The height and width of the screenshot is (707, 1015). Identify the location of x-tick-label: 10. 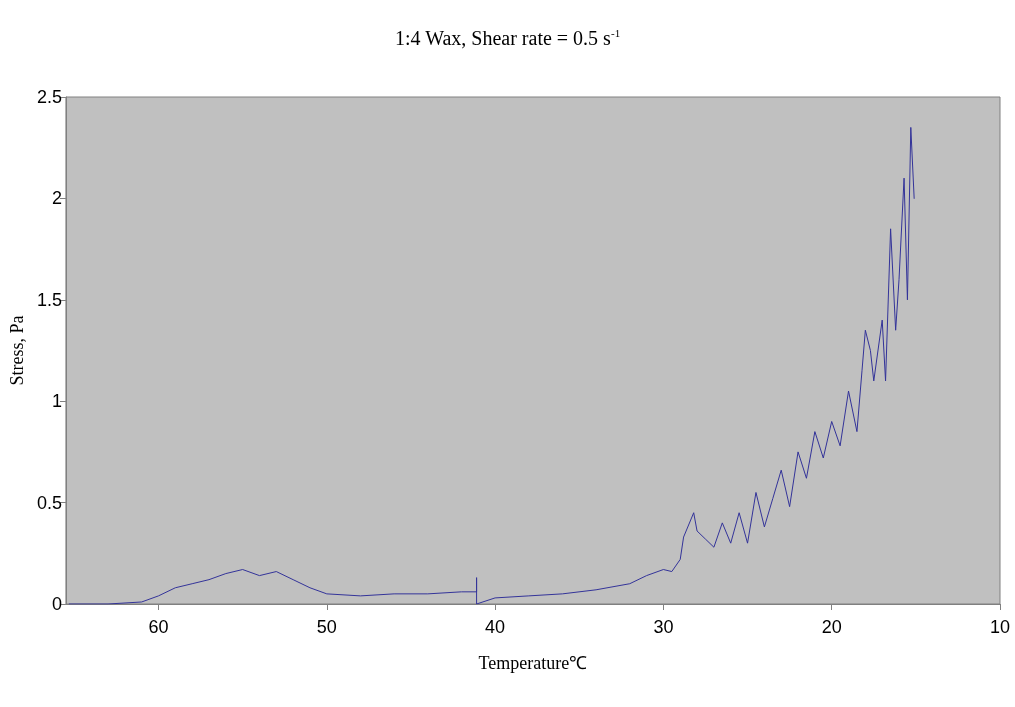
(1000, 627).